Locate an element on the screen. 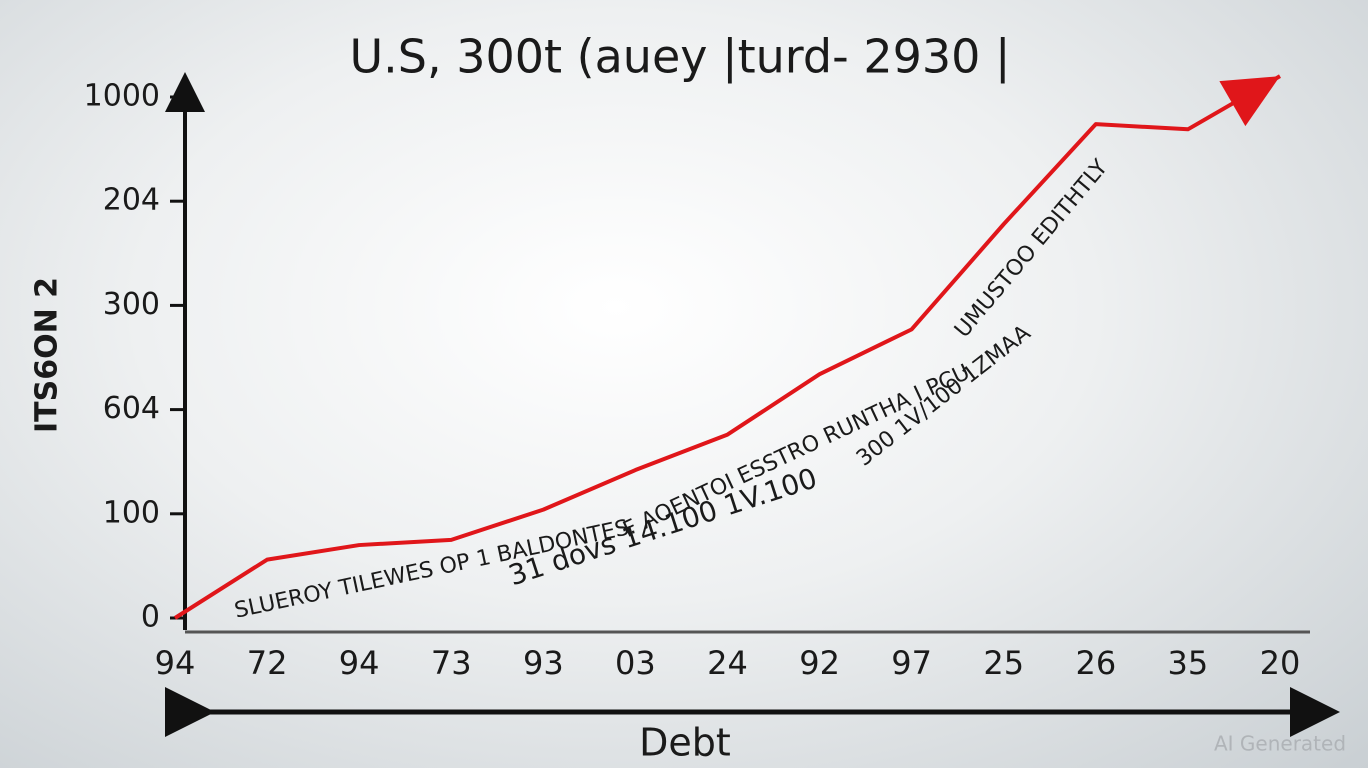 This screenshot has height=768, width=1368. annotation: 31 dovs 14.100 1V.100 is located at coordinates (662, 526).